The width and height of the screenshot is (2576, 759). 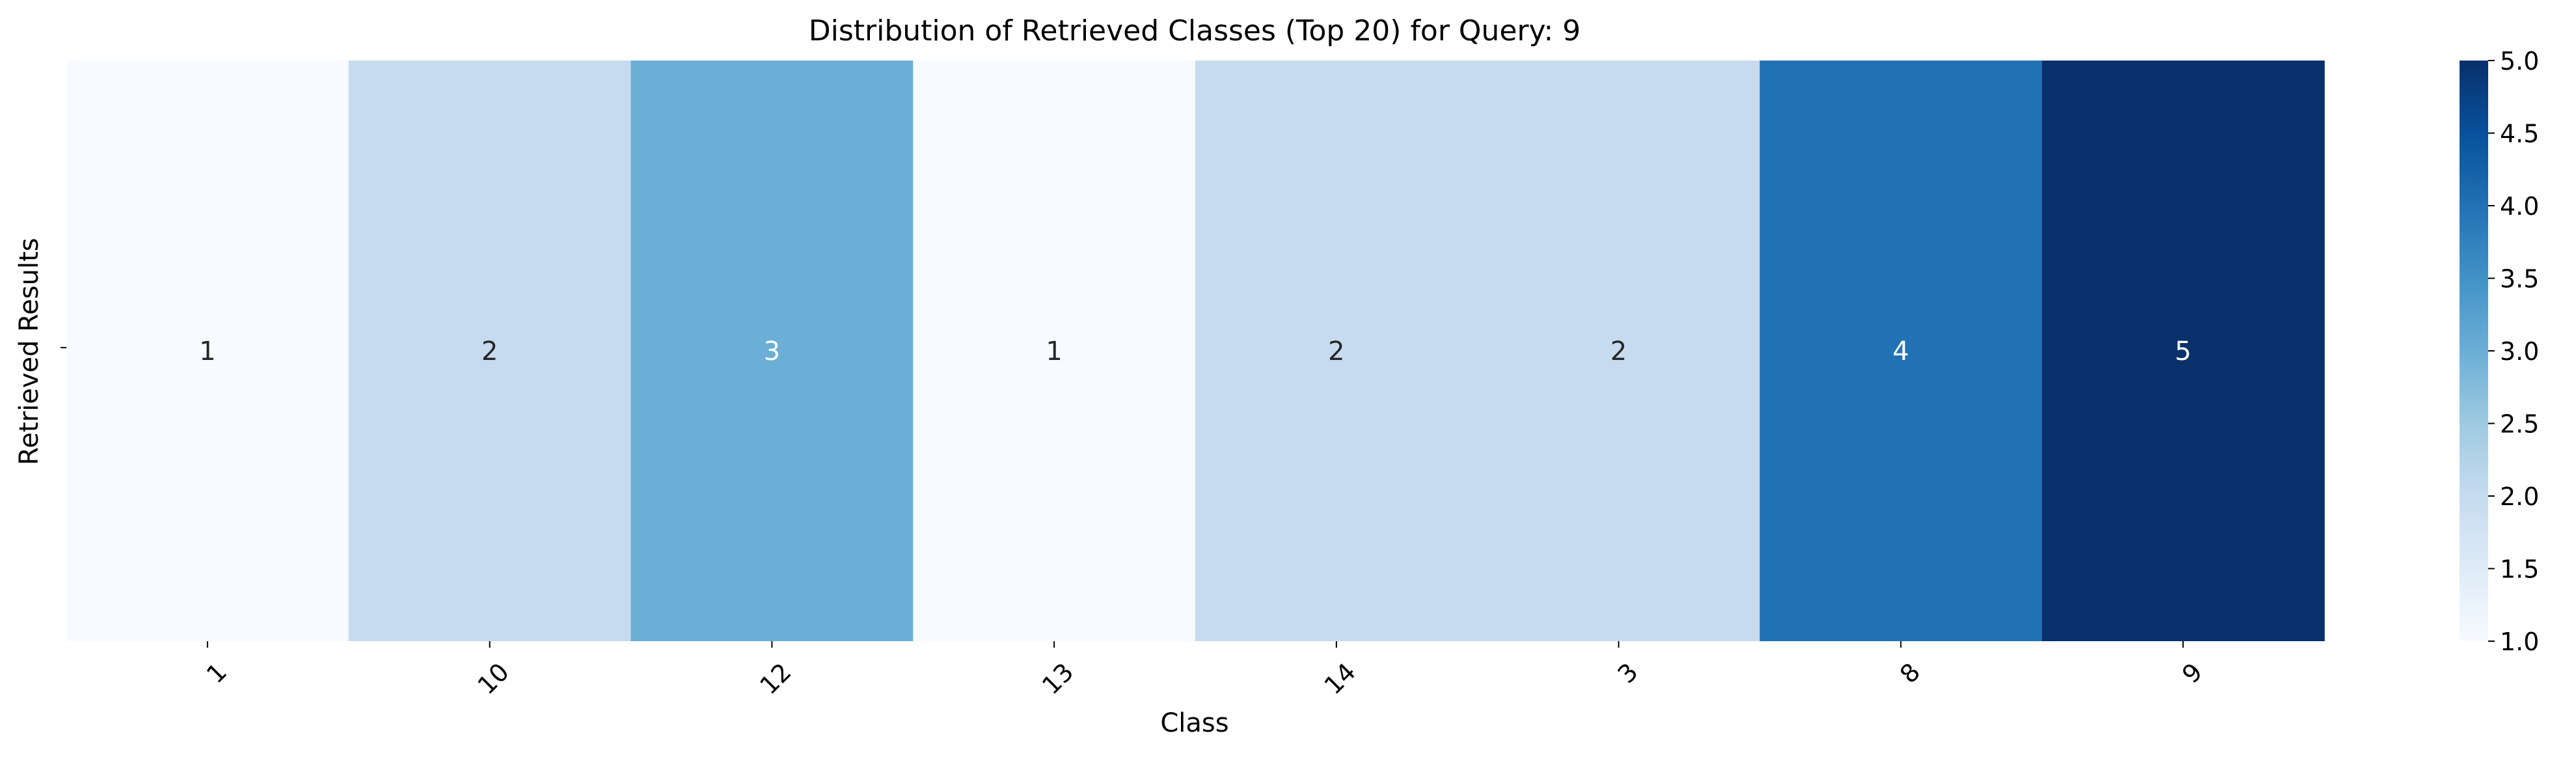 I want to click on x-tick-label: 1, so click(x=217, y=673).